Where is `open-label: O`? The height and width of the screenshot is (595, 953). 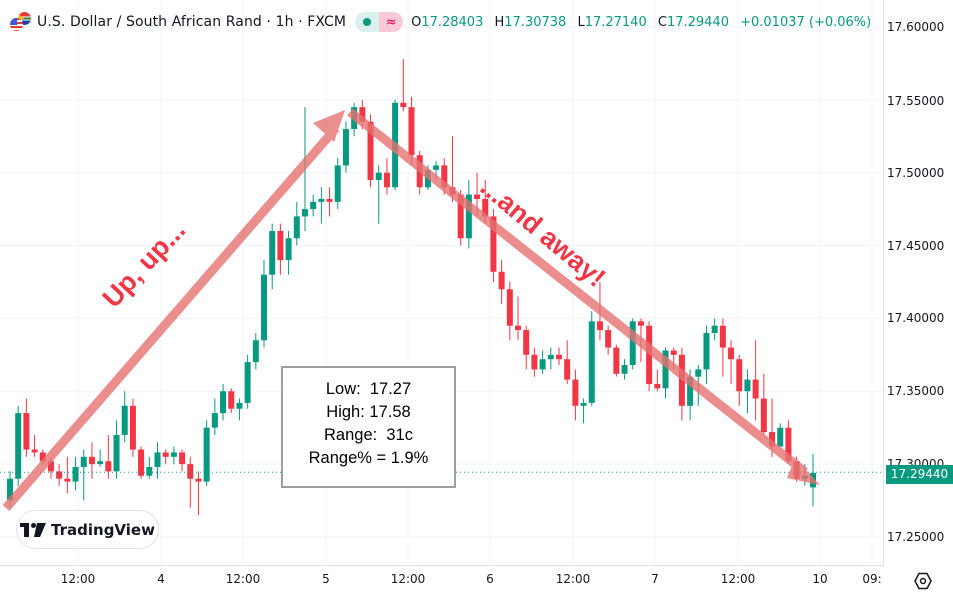 open-label: O is located at coordinates (416, 22).